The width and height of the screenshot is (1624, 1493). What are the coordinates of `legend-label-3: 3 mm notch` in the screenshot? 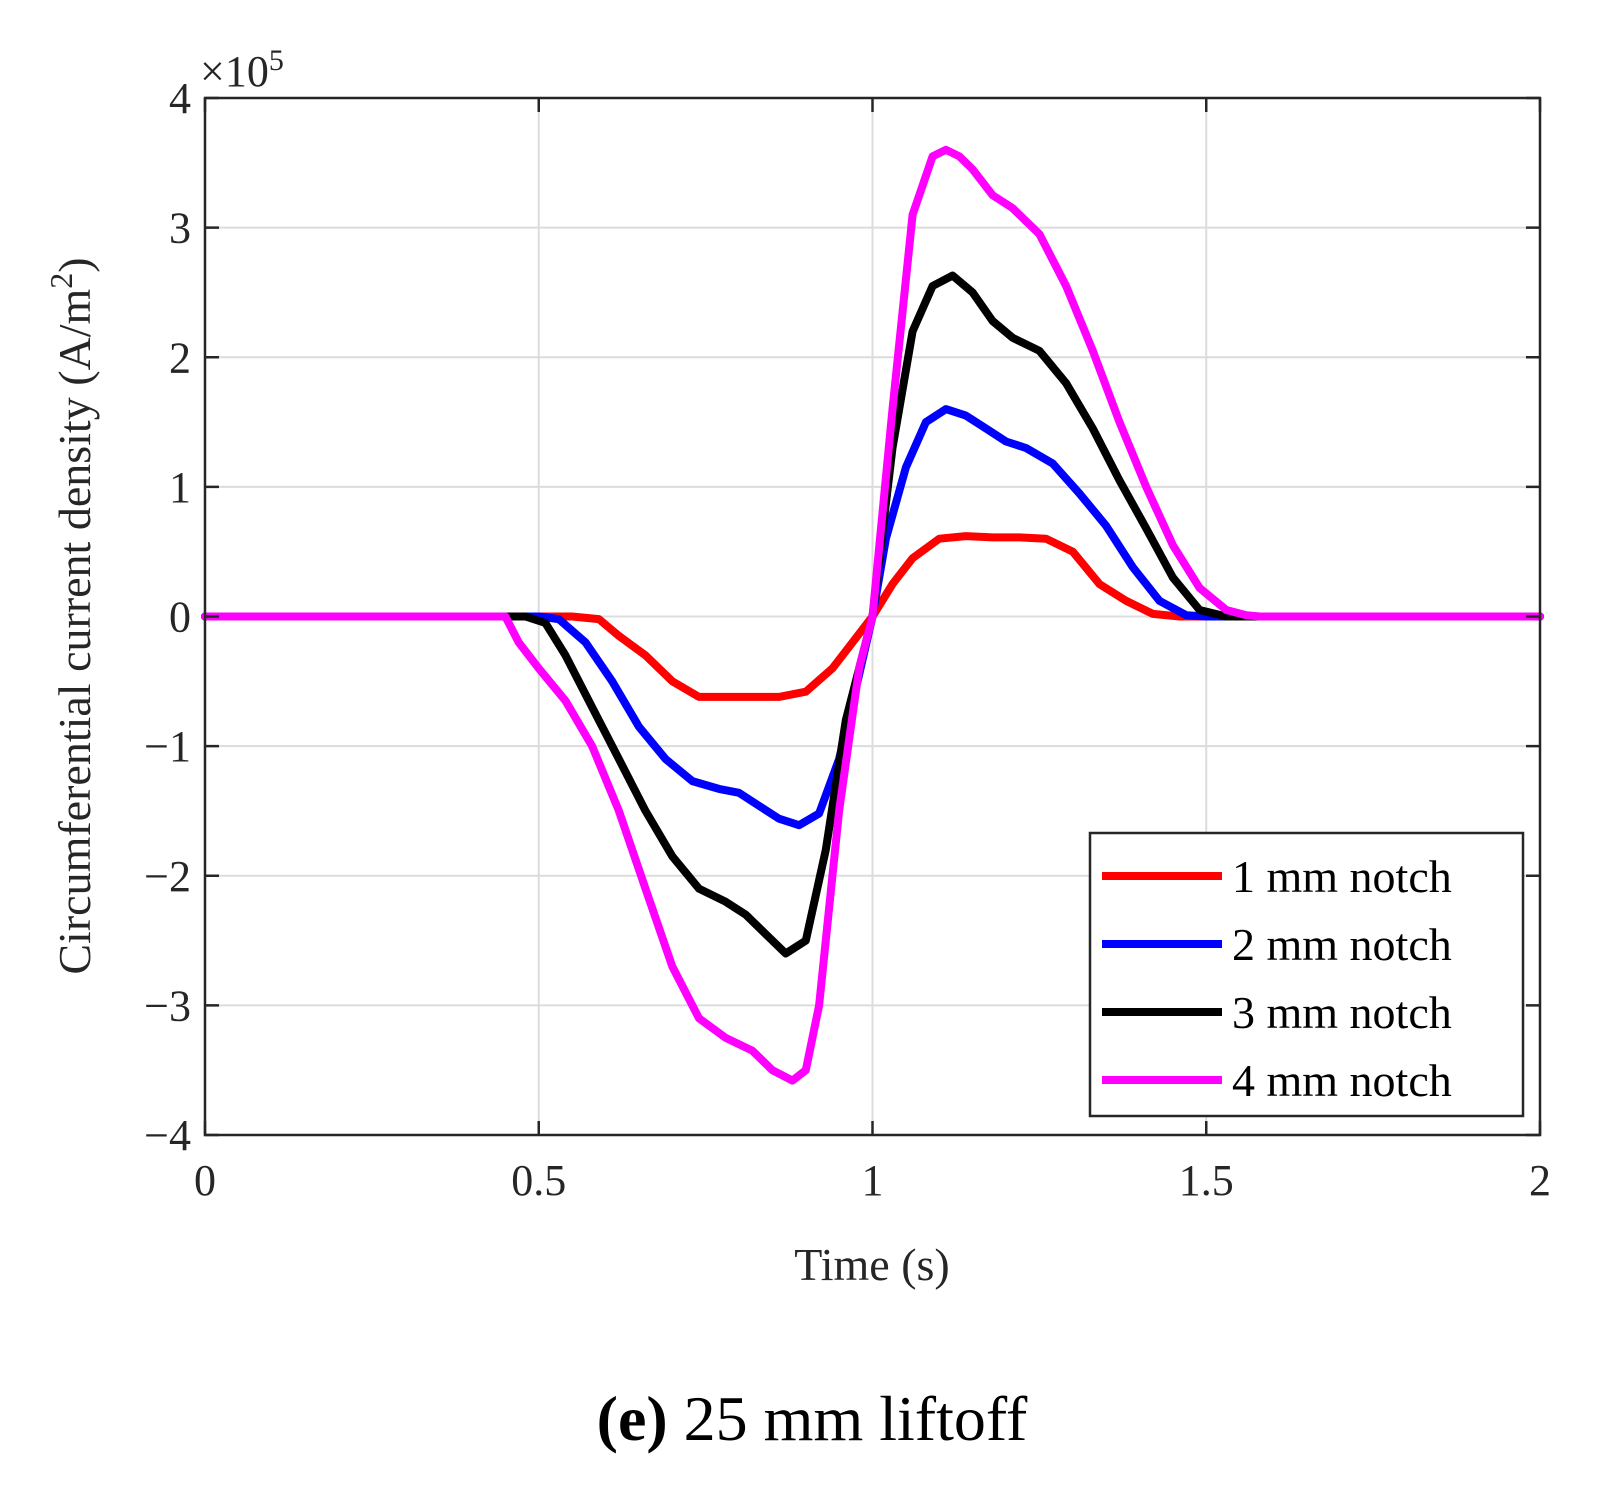 It's located at (1342, 1012).